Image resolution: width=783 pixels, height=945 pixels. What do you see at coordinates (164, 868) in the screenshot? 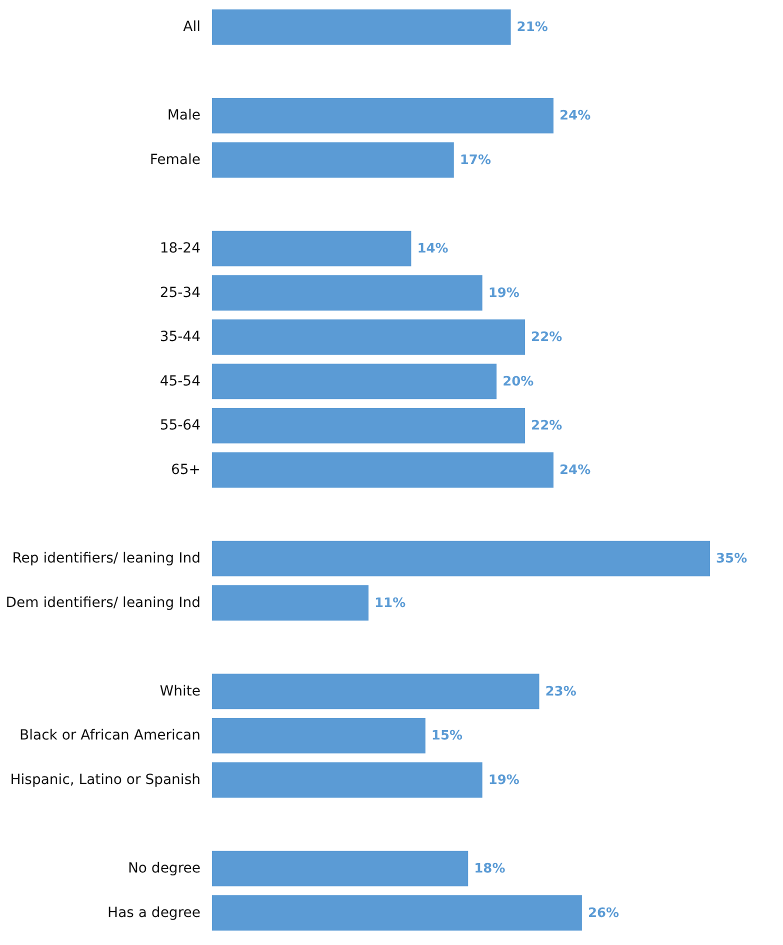
I see `y-tick-label: No degree` at bounding box center [164, 868].